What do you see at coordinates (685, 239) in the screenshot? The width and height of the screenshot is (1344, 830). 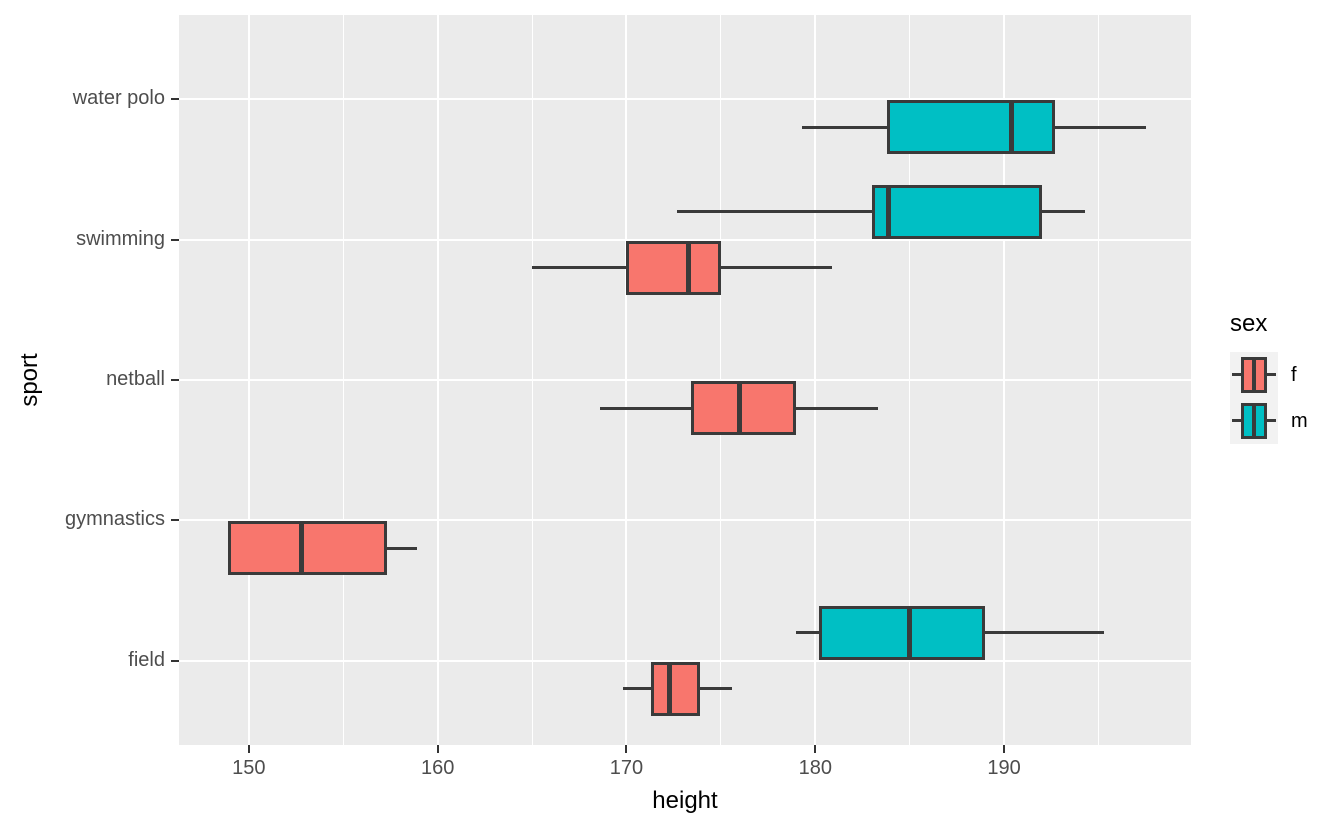 I see `major-gridline-y-swimming` at bounding box center [685, 239].